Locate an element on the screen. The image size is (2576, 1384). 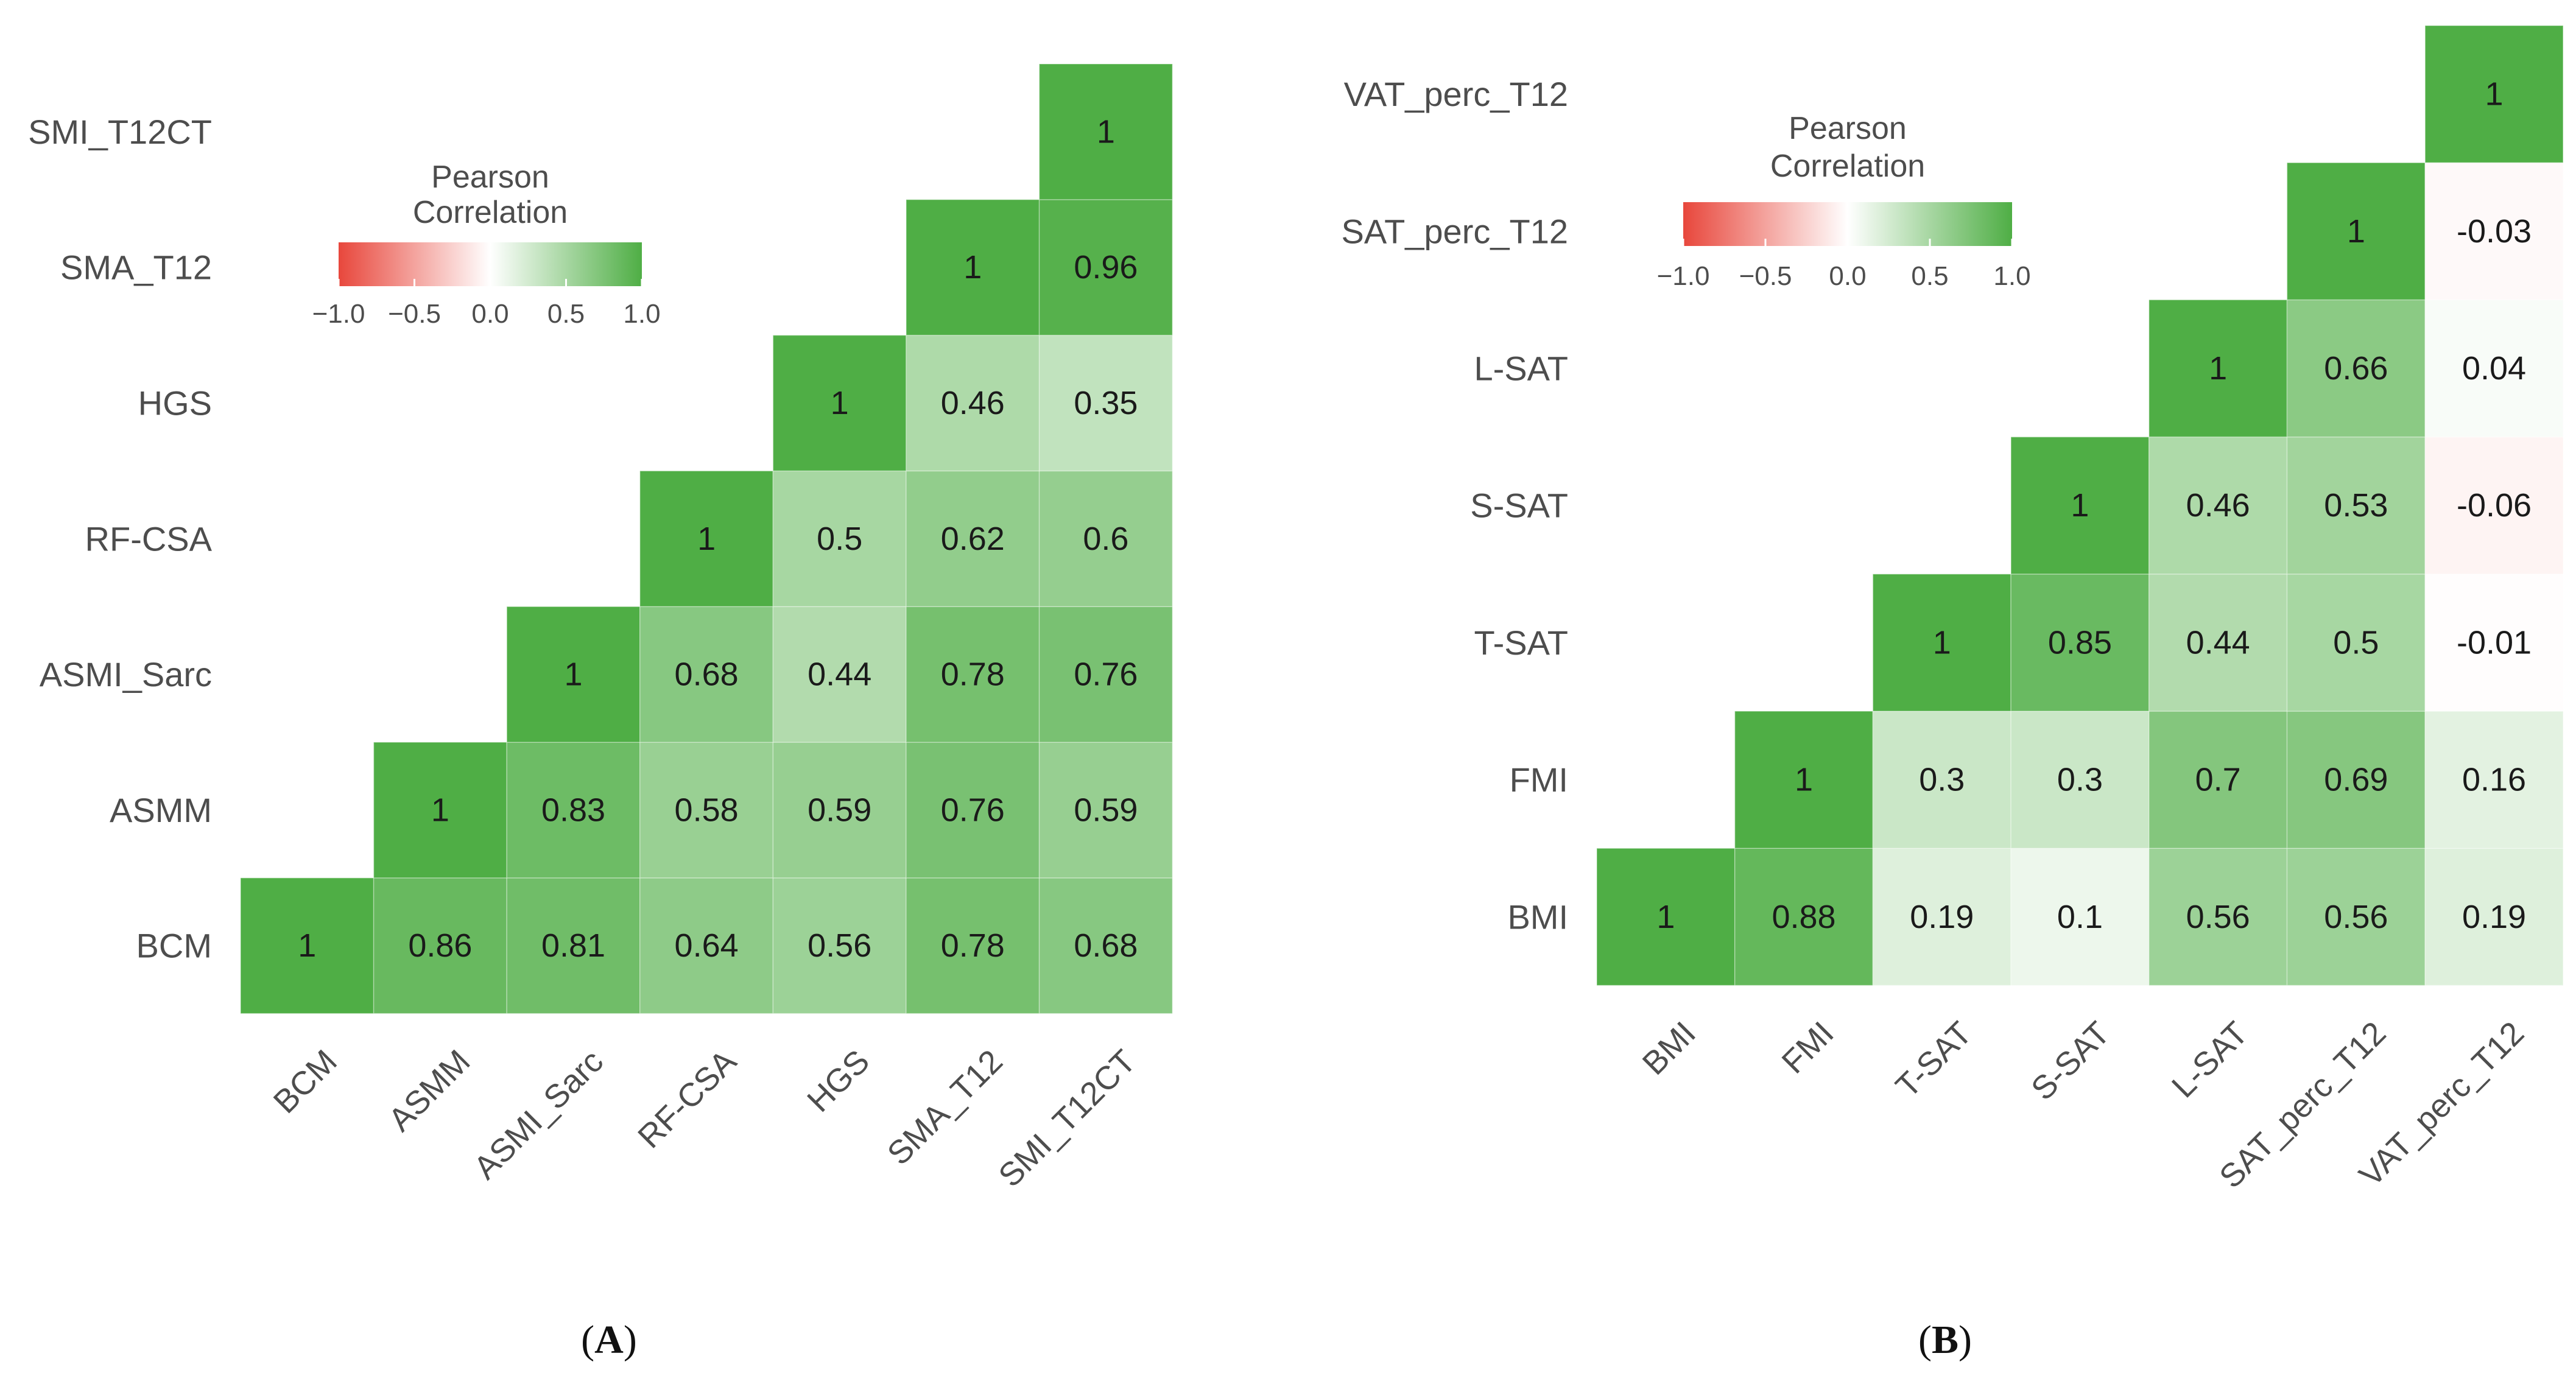
legend-tick-label-b-2: 0.0 is located at coordinates (1847, 276).